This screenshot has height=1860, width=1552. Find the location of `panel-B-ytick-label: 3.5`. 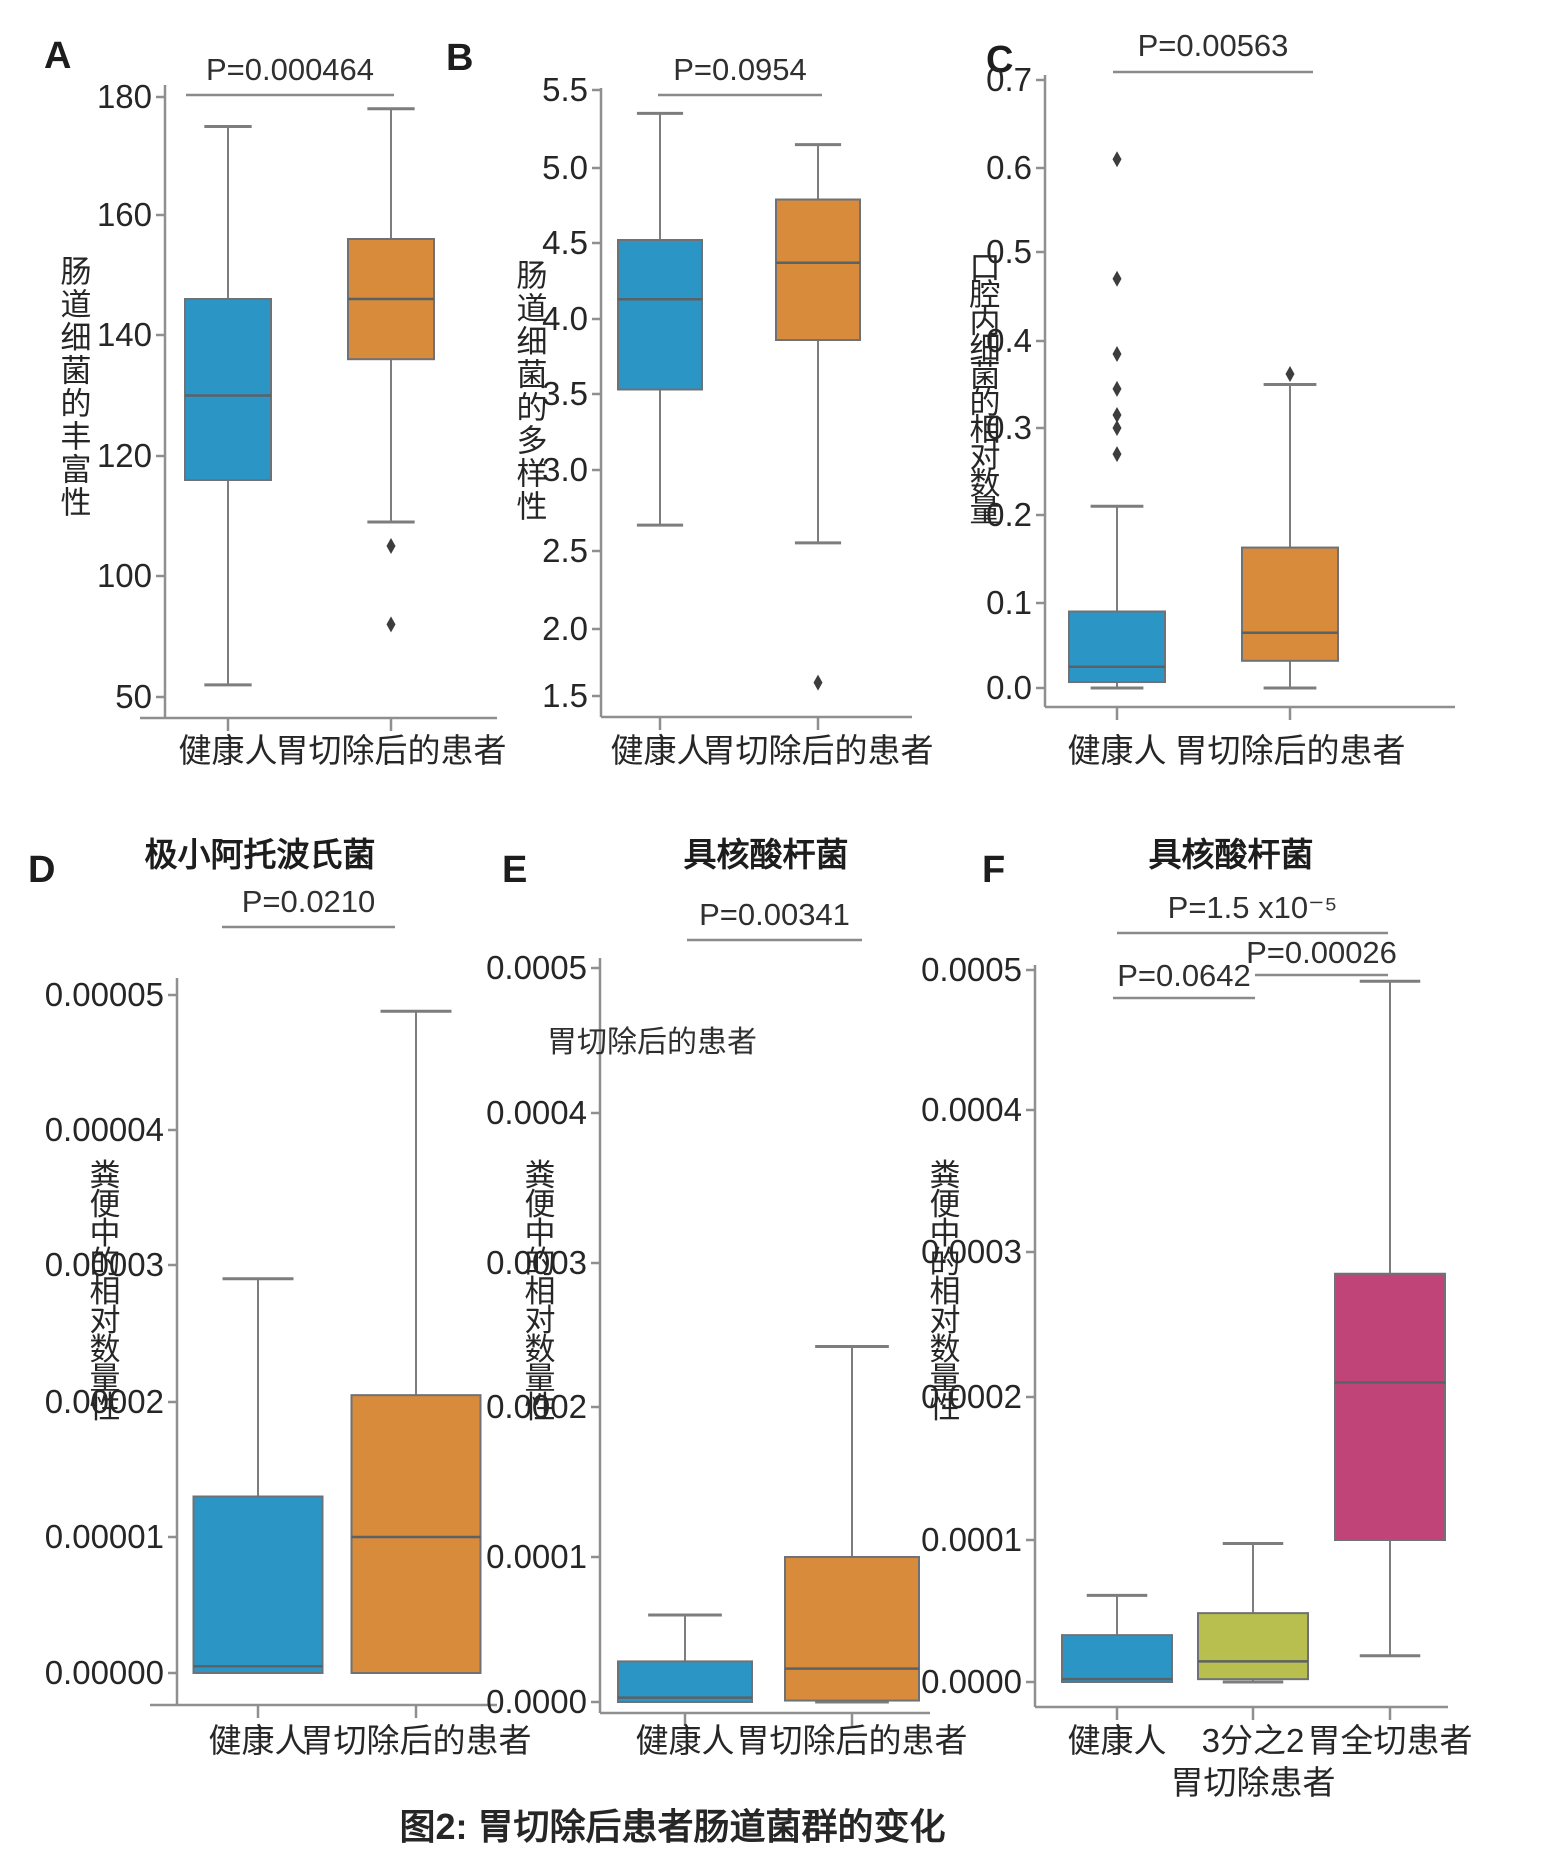

panel-B-ytick-label: 3.5 is located at coordinates (565, 393).